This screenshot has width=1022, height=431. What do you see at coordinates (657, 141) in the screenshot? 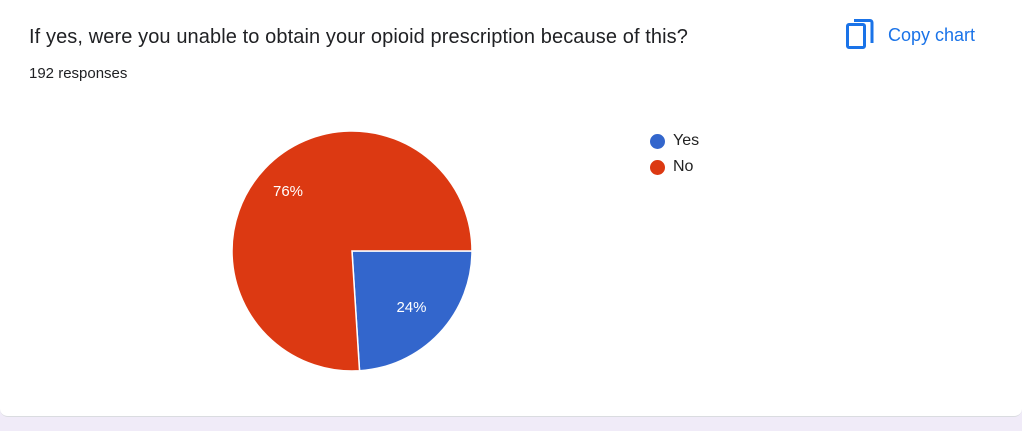
I see `legend-swatch-yes` at bounding box center [657, 141].